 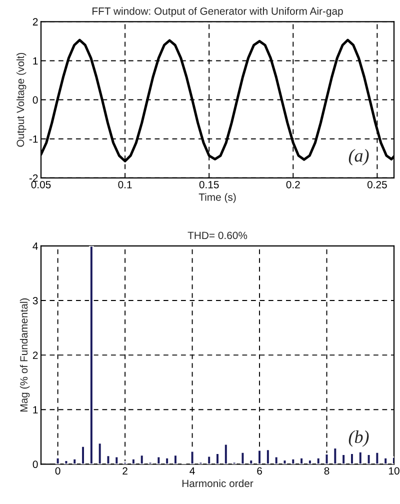 I want to click on y-tick-label: 4, so click(x=35, y=246).